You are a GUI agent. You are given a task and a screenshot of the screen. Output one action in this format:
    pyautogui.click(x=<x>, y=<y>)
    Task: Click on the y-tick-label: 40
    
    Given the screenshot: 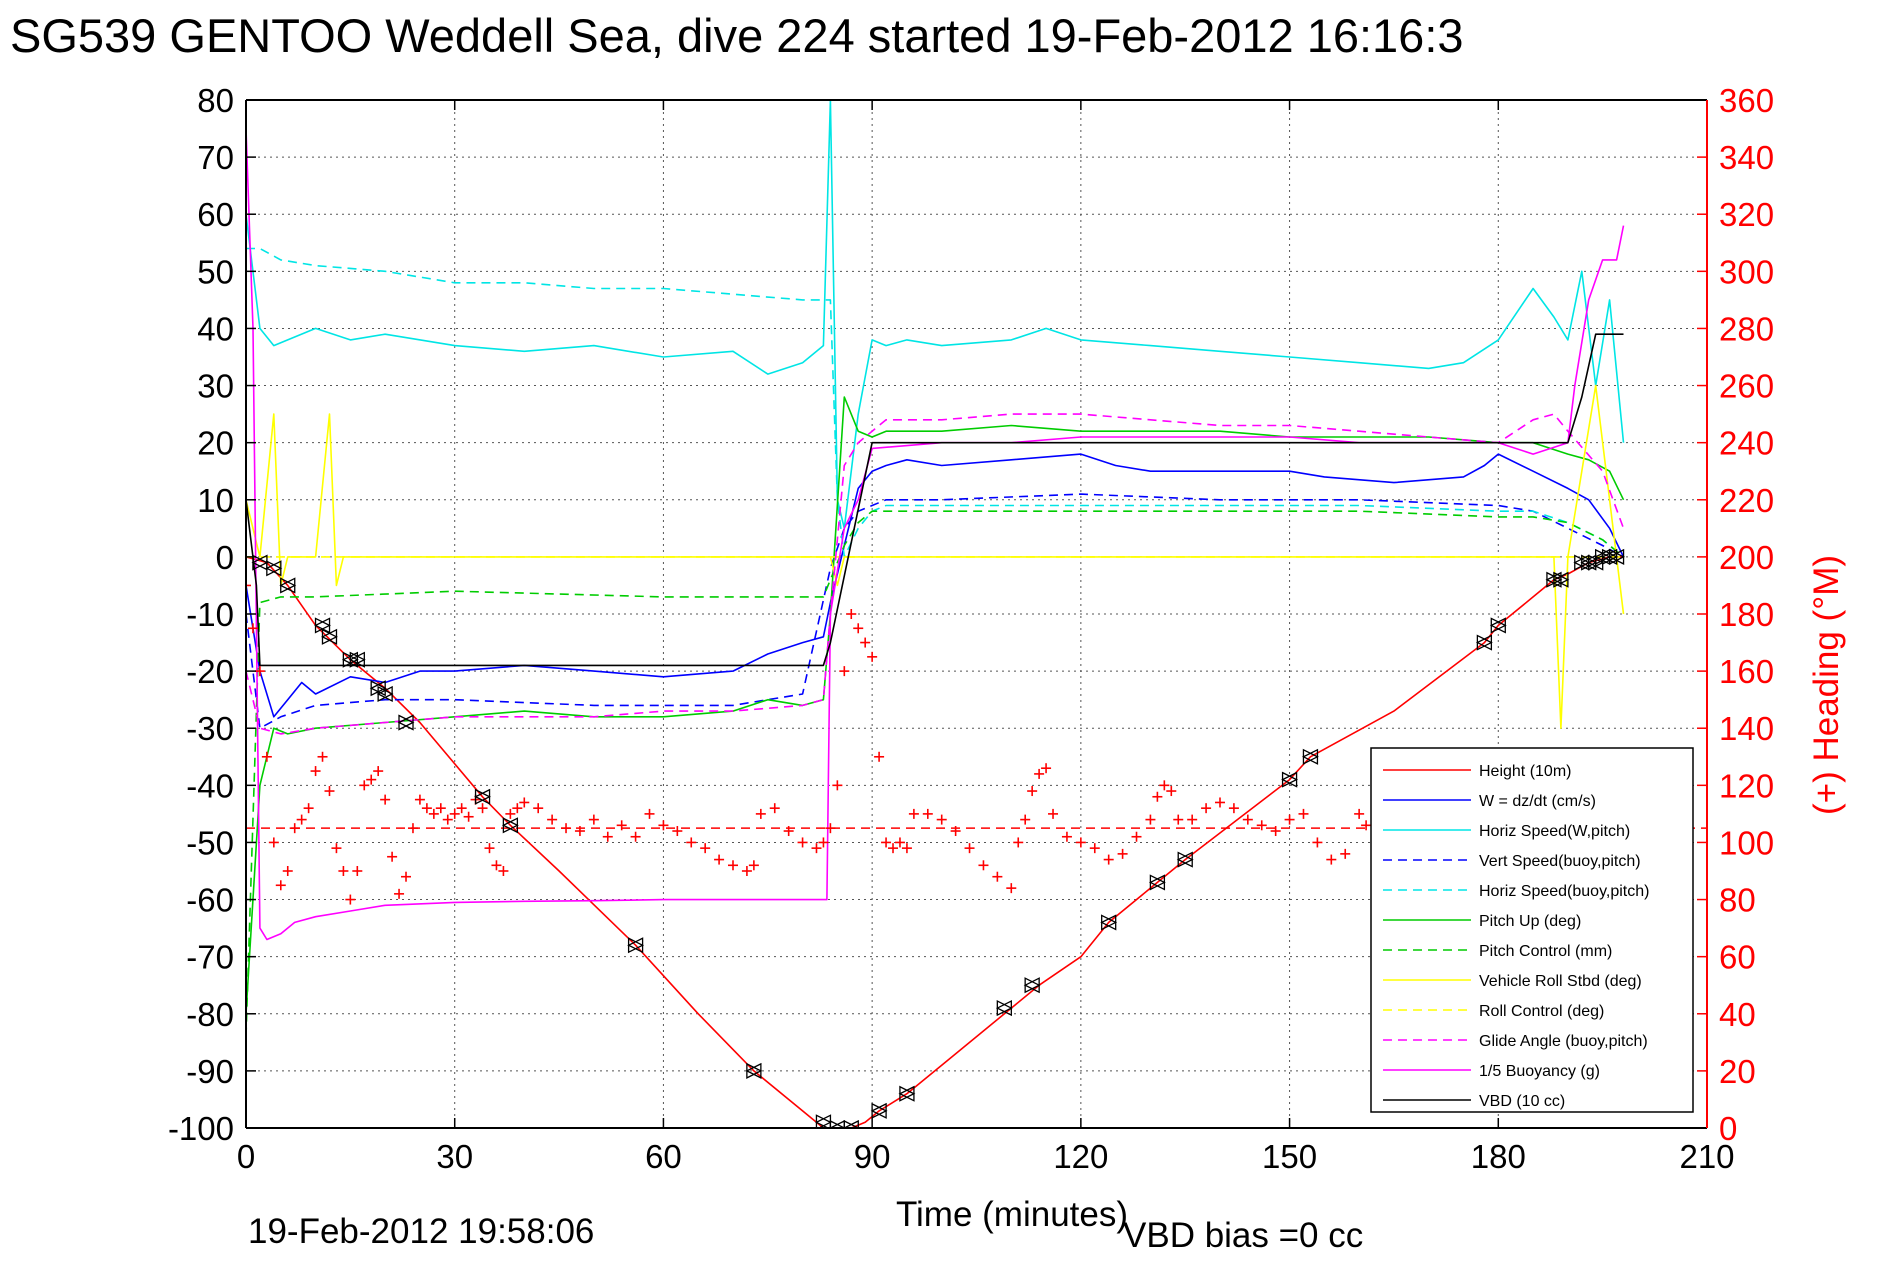 What is the action you would take?
    pyautogui.click(x=215, y=328)
    